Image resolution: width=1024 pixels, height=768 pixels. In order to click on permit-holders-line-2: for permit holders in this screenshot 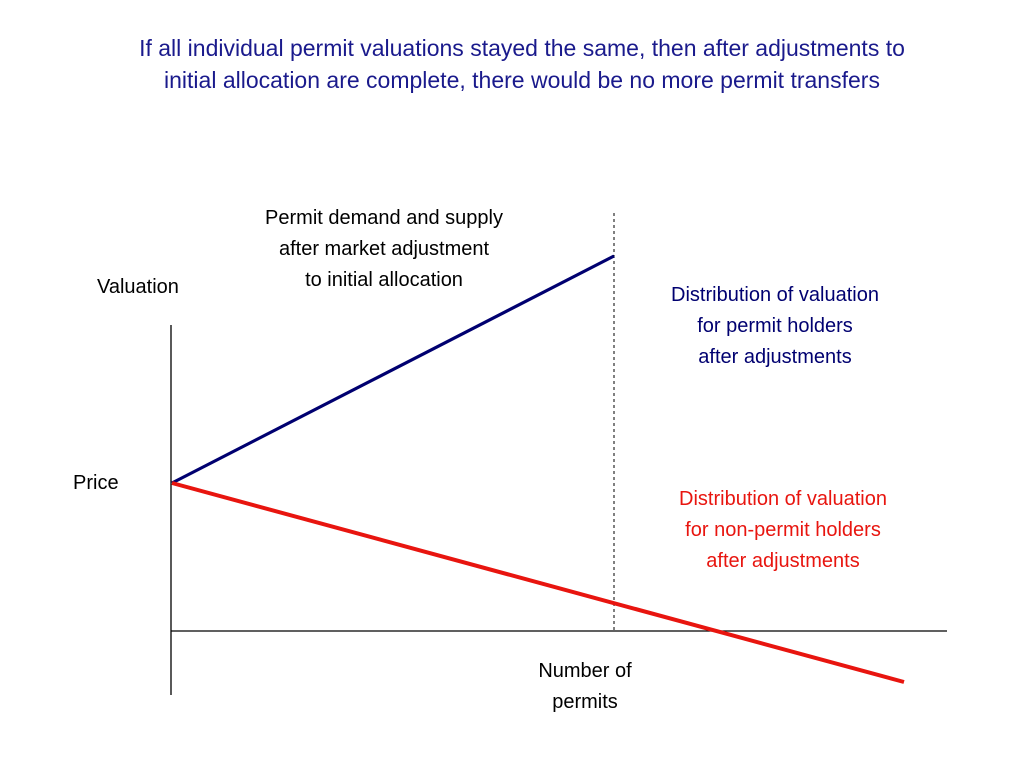, I will do `click(775, 326)`.